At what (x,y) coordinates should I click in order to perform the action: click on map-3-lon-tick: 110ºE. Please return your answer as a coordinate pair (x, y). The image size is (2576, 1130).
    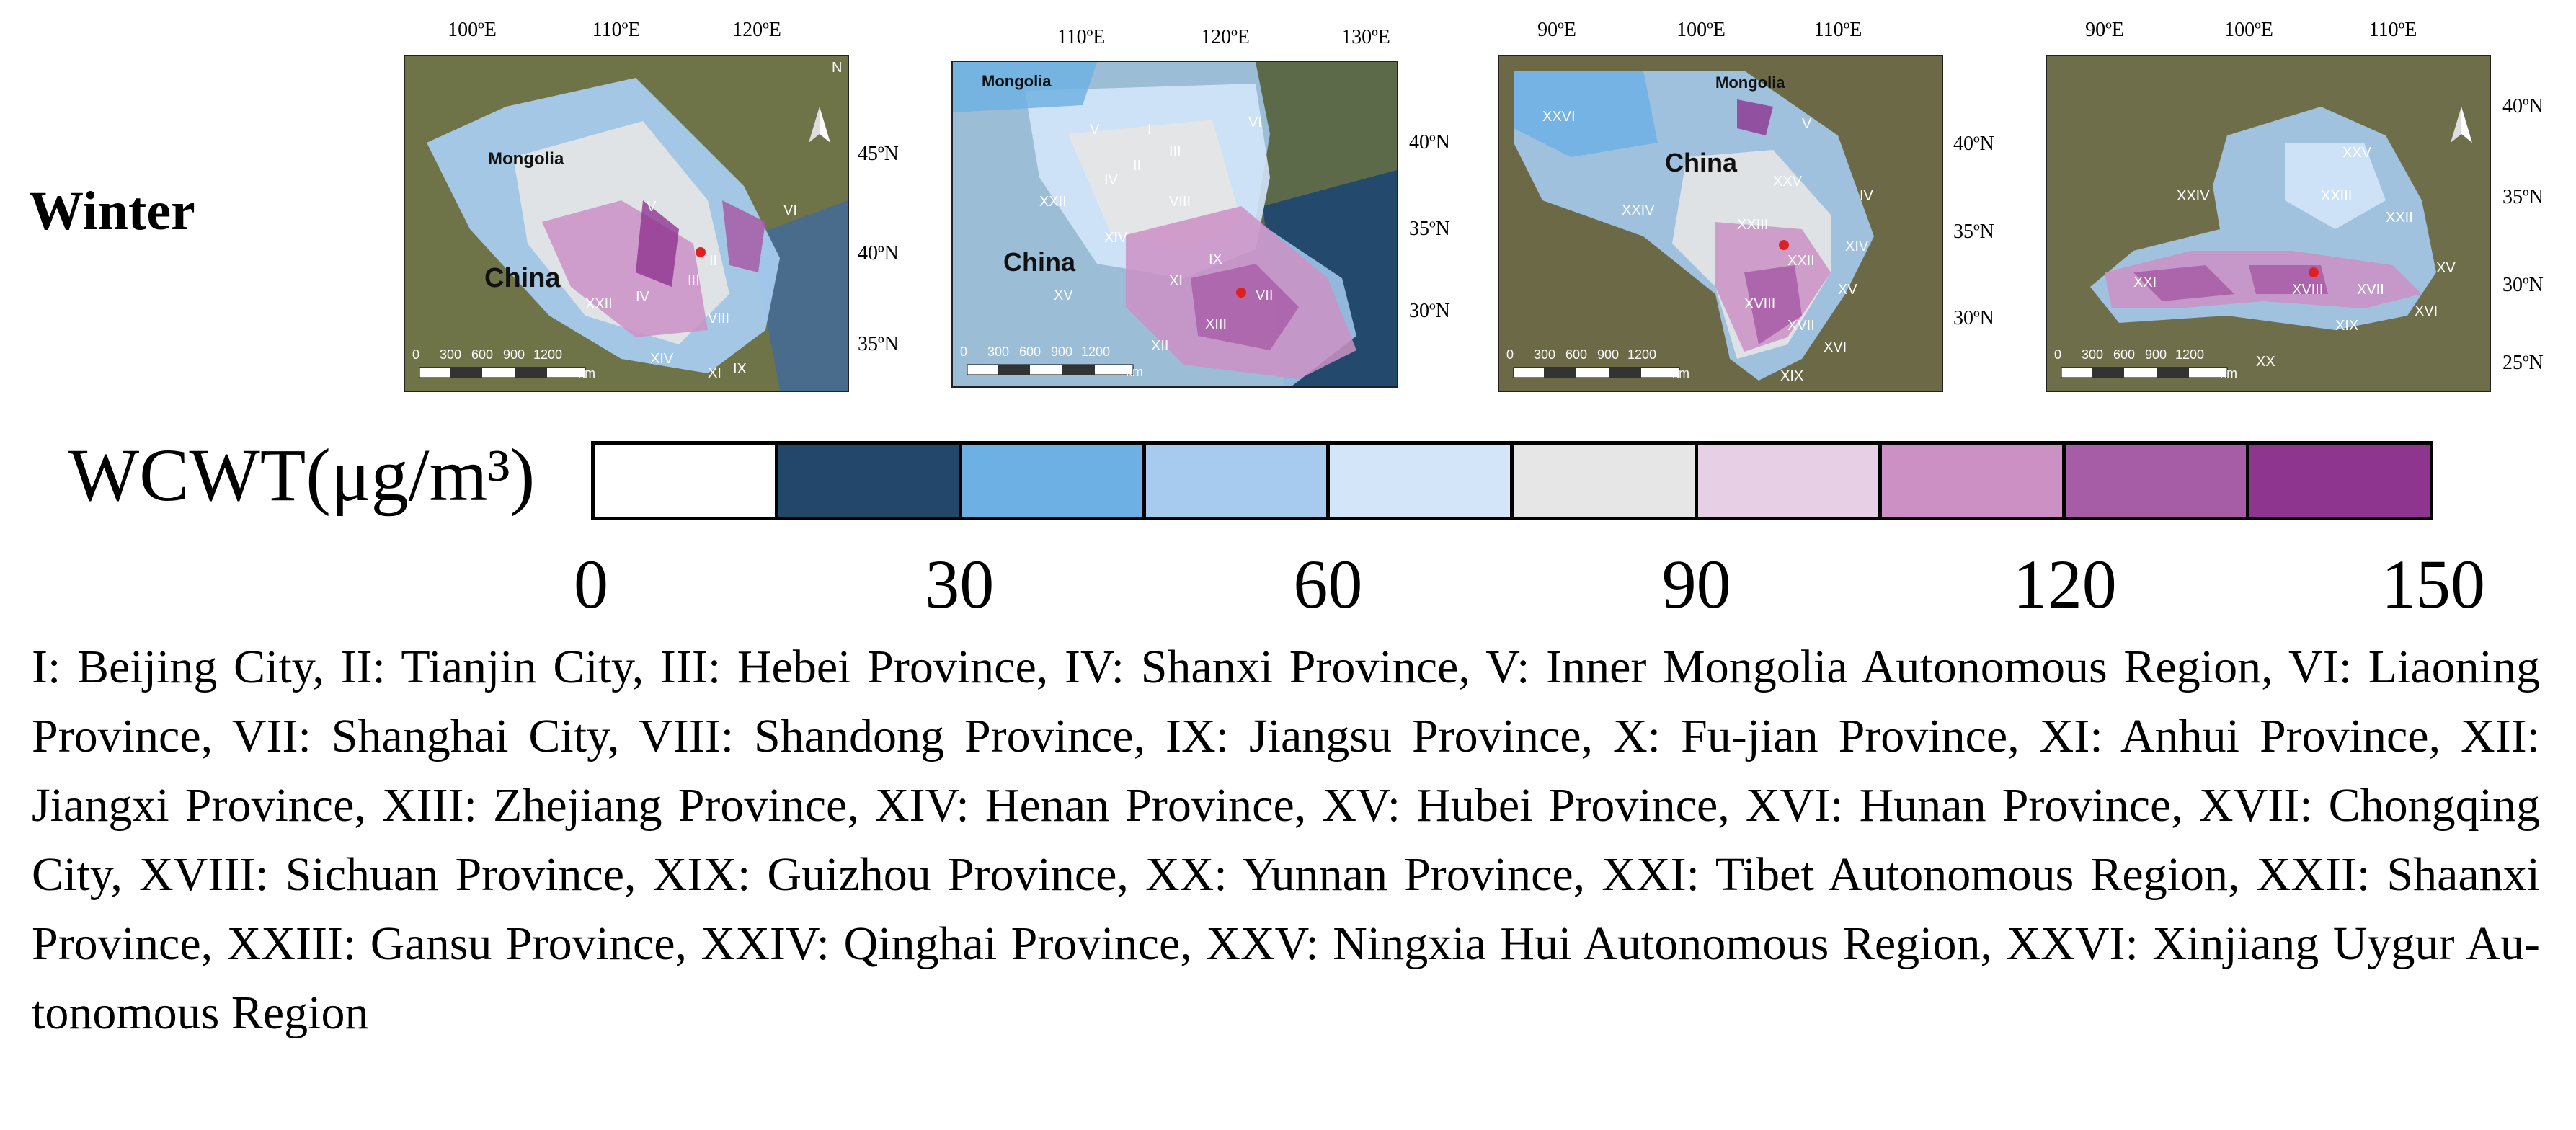
    Looking at the image, I should click on (1838, 30).